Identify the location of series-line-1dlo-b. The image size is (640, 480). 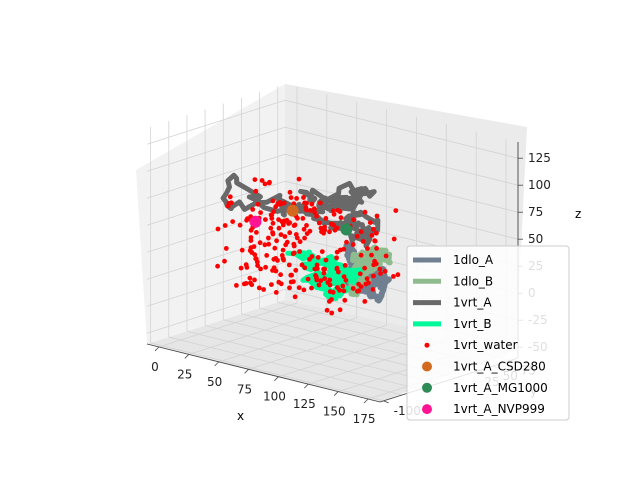
(370, 271).